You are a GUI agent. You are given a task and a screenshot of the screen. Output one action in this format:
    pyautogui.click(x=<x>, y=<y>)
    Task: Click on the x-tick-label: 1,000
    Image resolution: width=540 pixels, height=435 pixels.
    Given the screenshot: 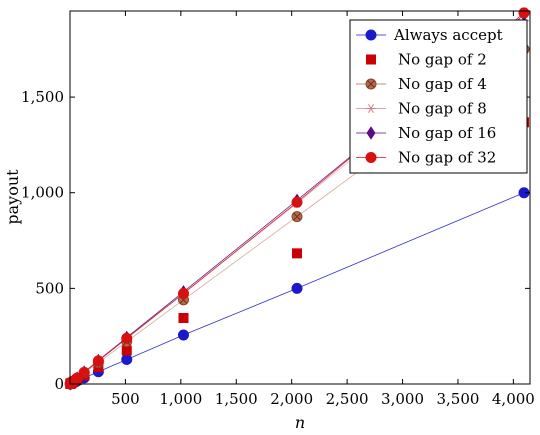 What is the action you would take?
    pyautogui.click(x=180, y=399)
    